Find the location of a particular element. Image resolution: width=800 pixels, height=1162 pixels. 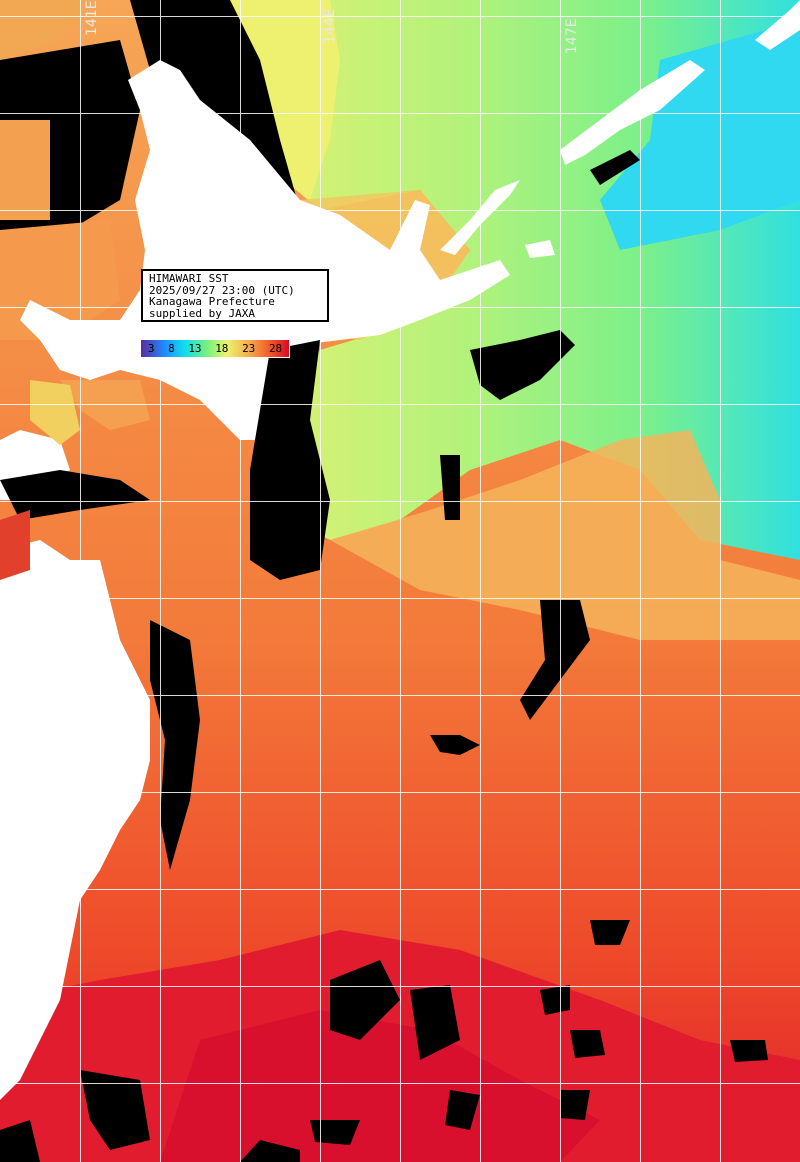

legend-tick: 8 is located at coordinates (171, 348).